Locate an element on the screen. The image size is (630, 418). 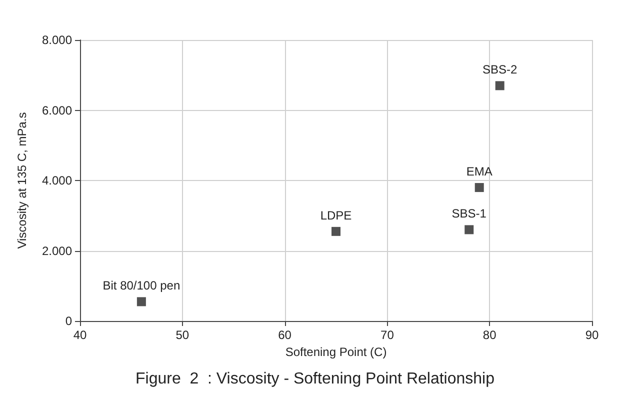
annotation: SBS-1 is located at coordinates (469, 213).